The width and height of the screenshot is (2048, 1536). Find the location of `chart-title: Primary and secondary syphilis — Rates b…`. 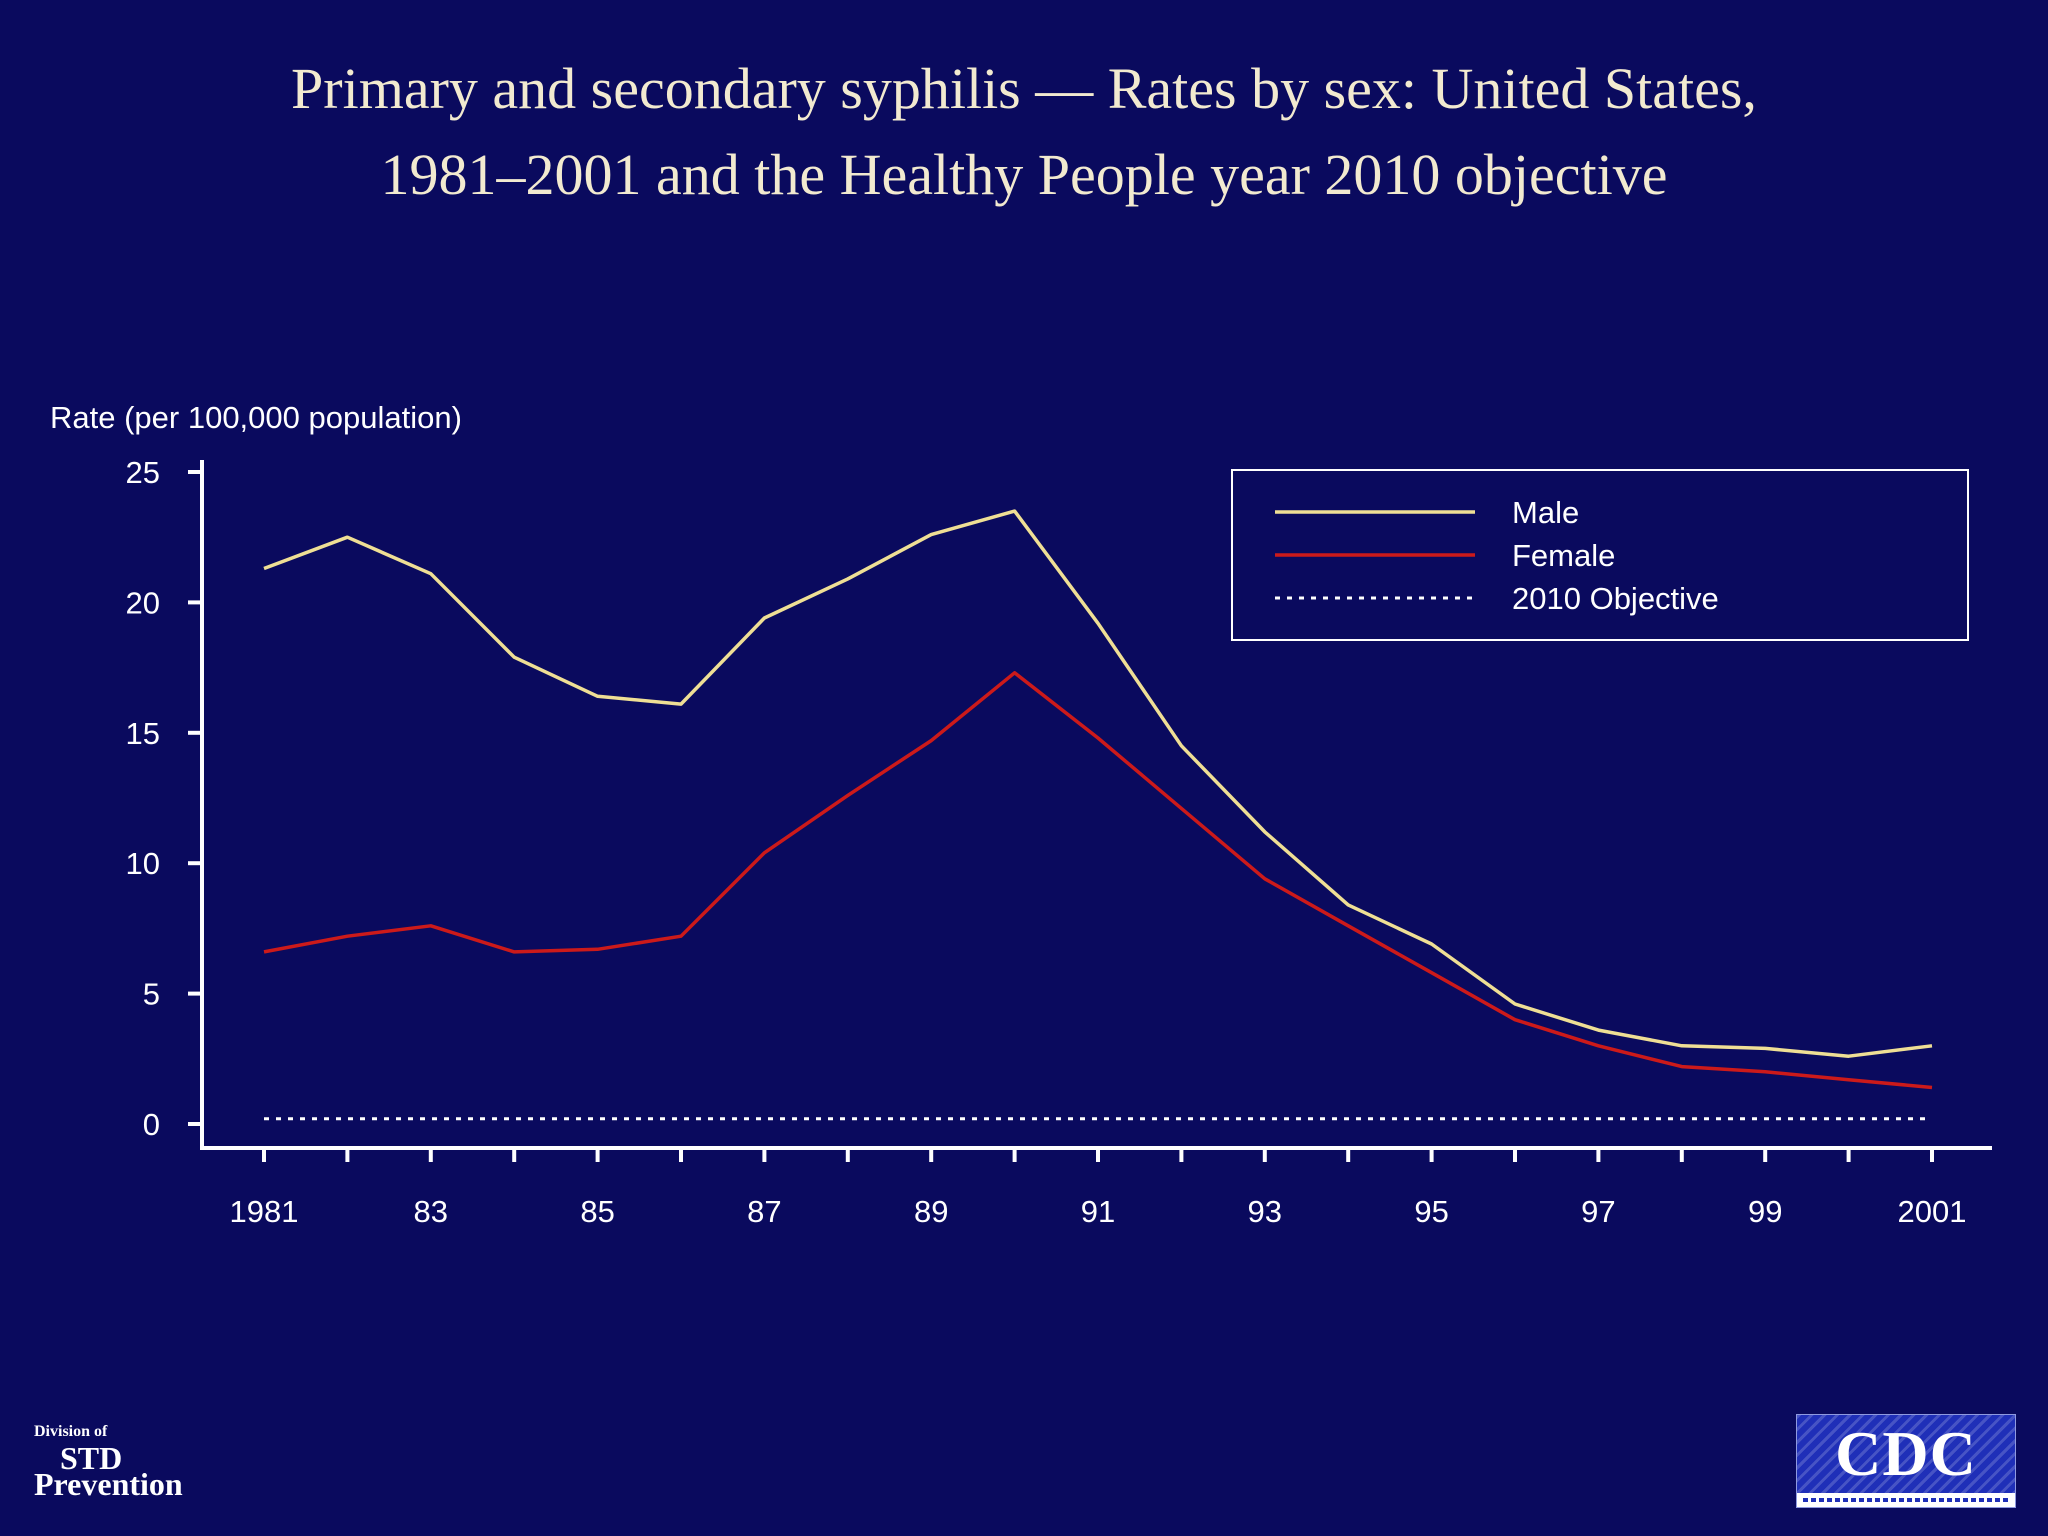

chart-title: Primary and secondary syphilis — Rates b… is located at coordinates (1024, 132).